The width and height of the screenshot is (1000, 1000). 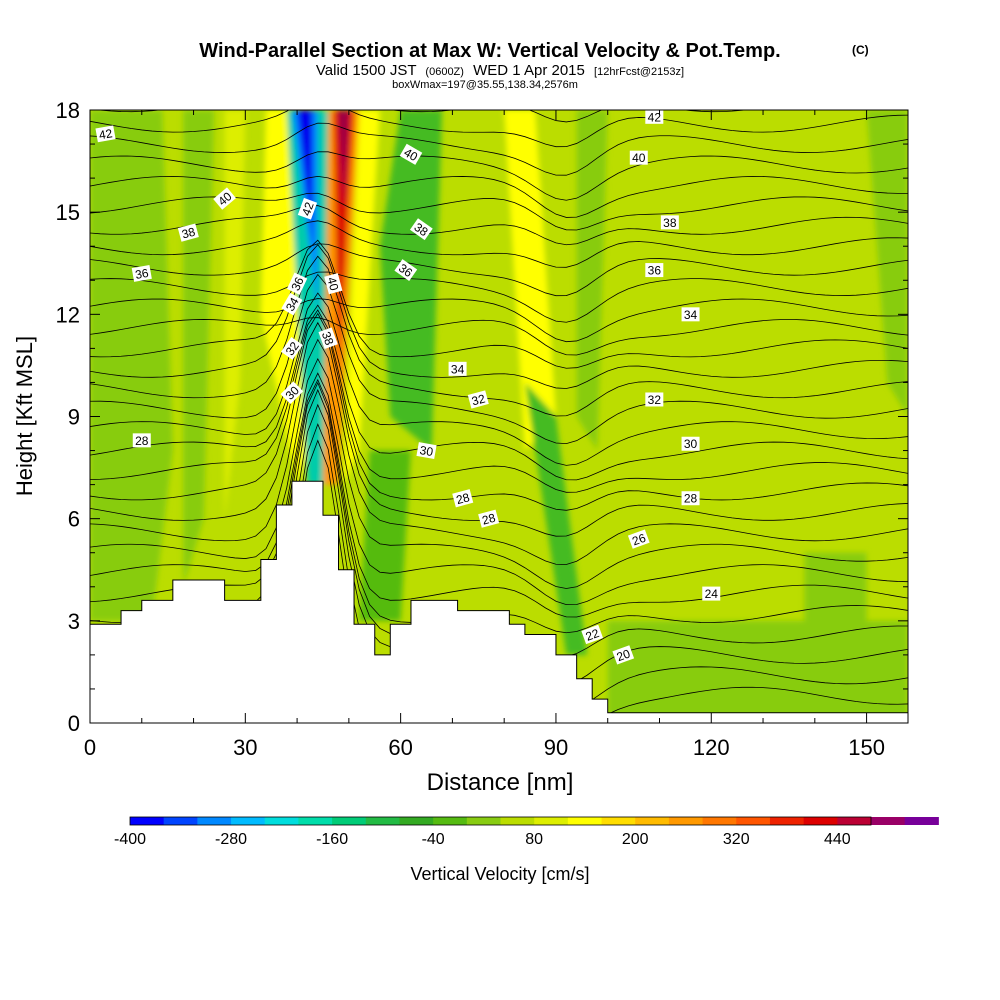 What do you see at coordinates (837, 839) in the screenshot?
I see `colorbar-tick-label: 440` at bounding box center [837, 839].